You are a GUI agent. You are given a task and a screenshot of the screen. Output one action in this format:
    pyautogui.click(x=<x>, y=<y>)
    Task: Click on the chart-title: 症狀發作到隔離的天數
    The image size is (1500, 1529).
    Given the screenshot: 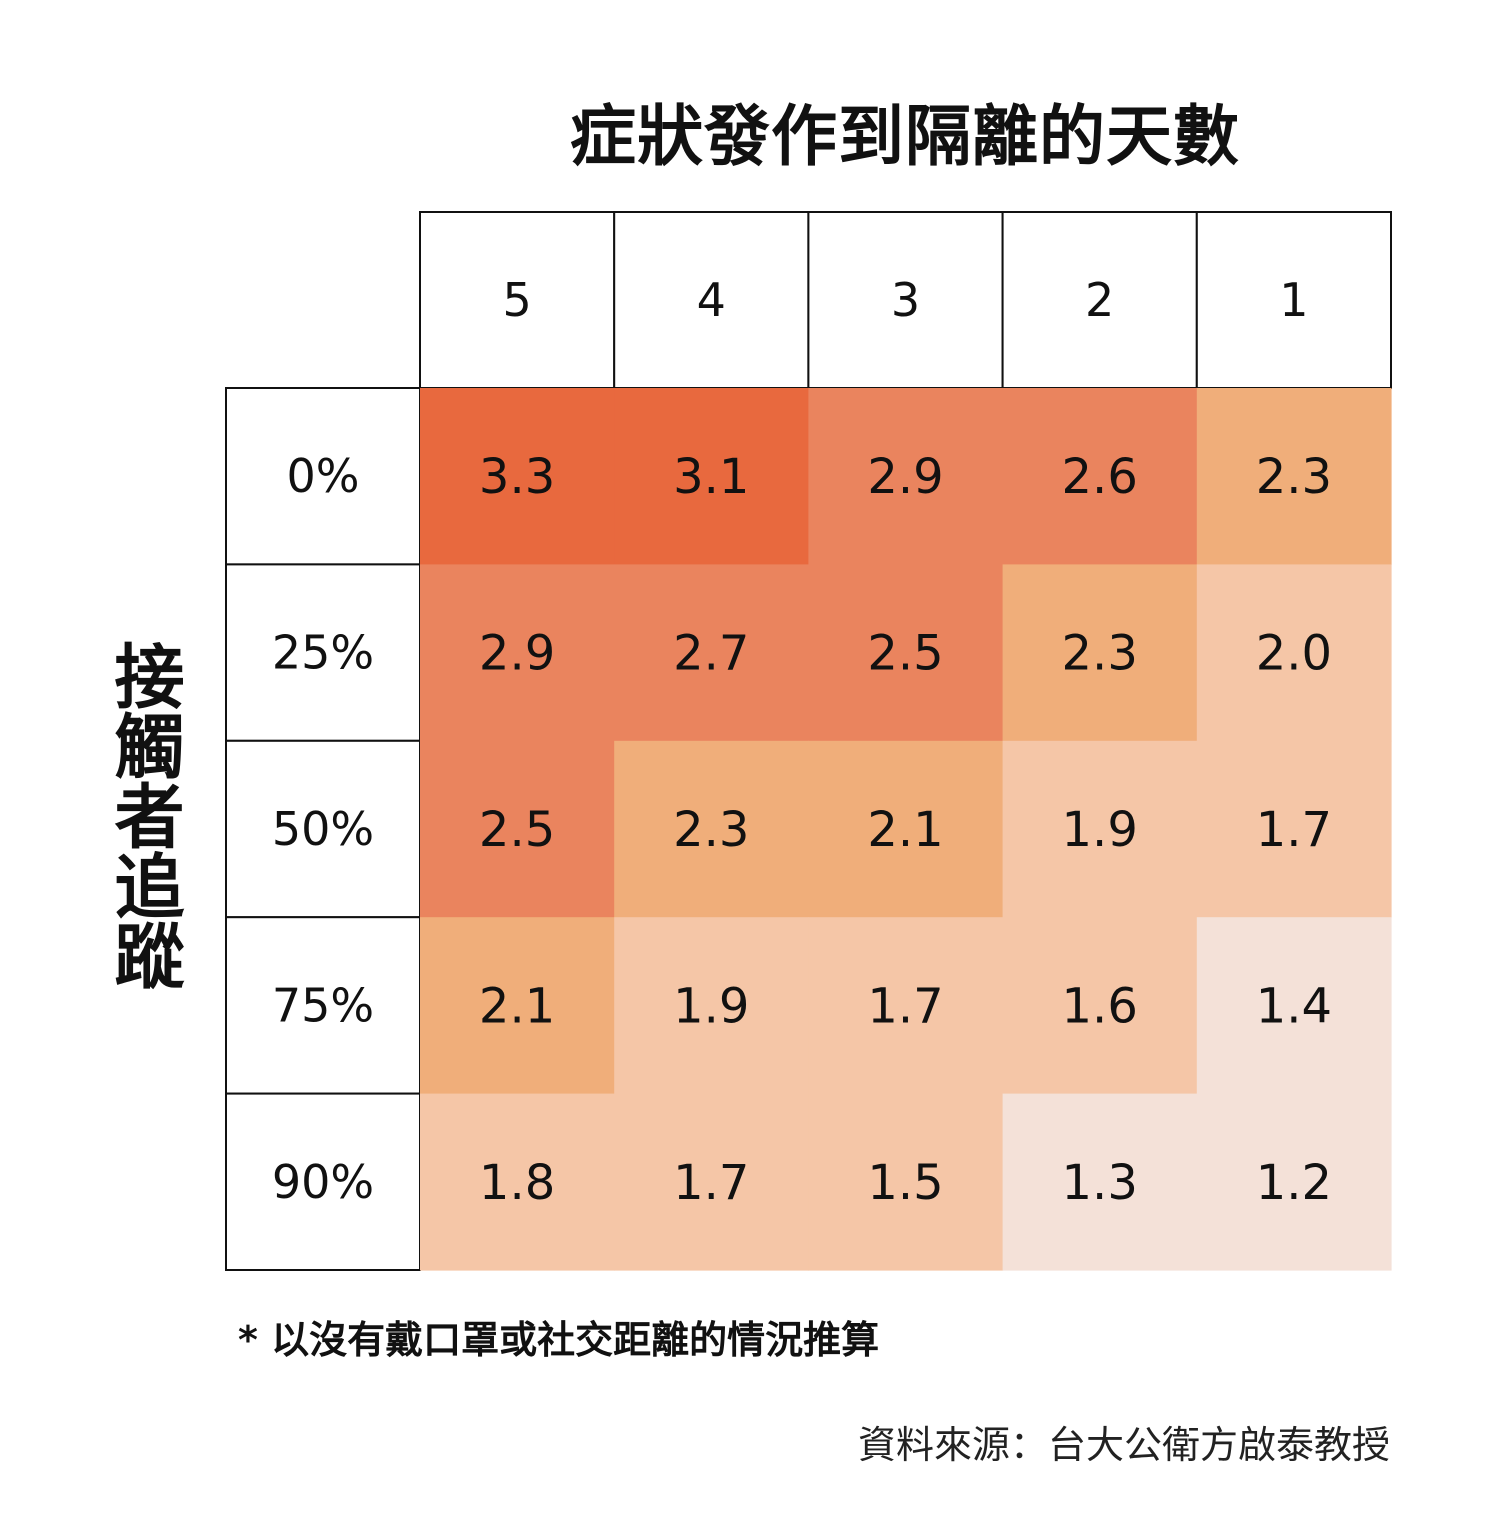 What is the action you would take?
    pyautogui.click(x=905, y=136)
    